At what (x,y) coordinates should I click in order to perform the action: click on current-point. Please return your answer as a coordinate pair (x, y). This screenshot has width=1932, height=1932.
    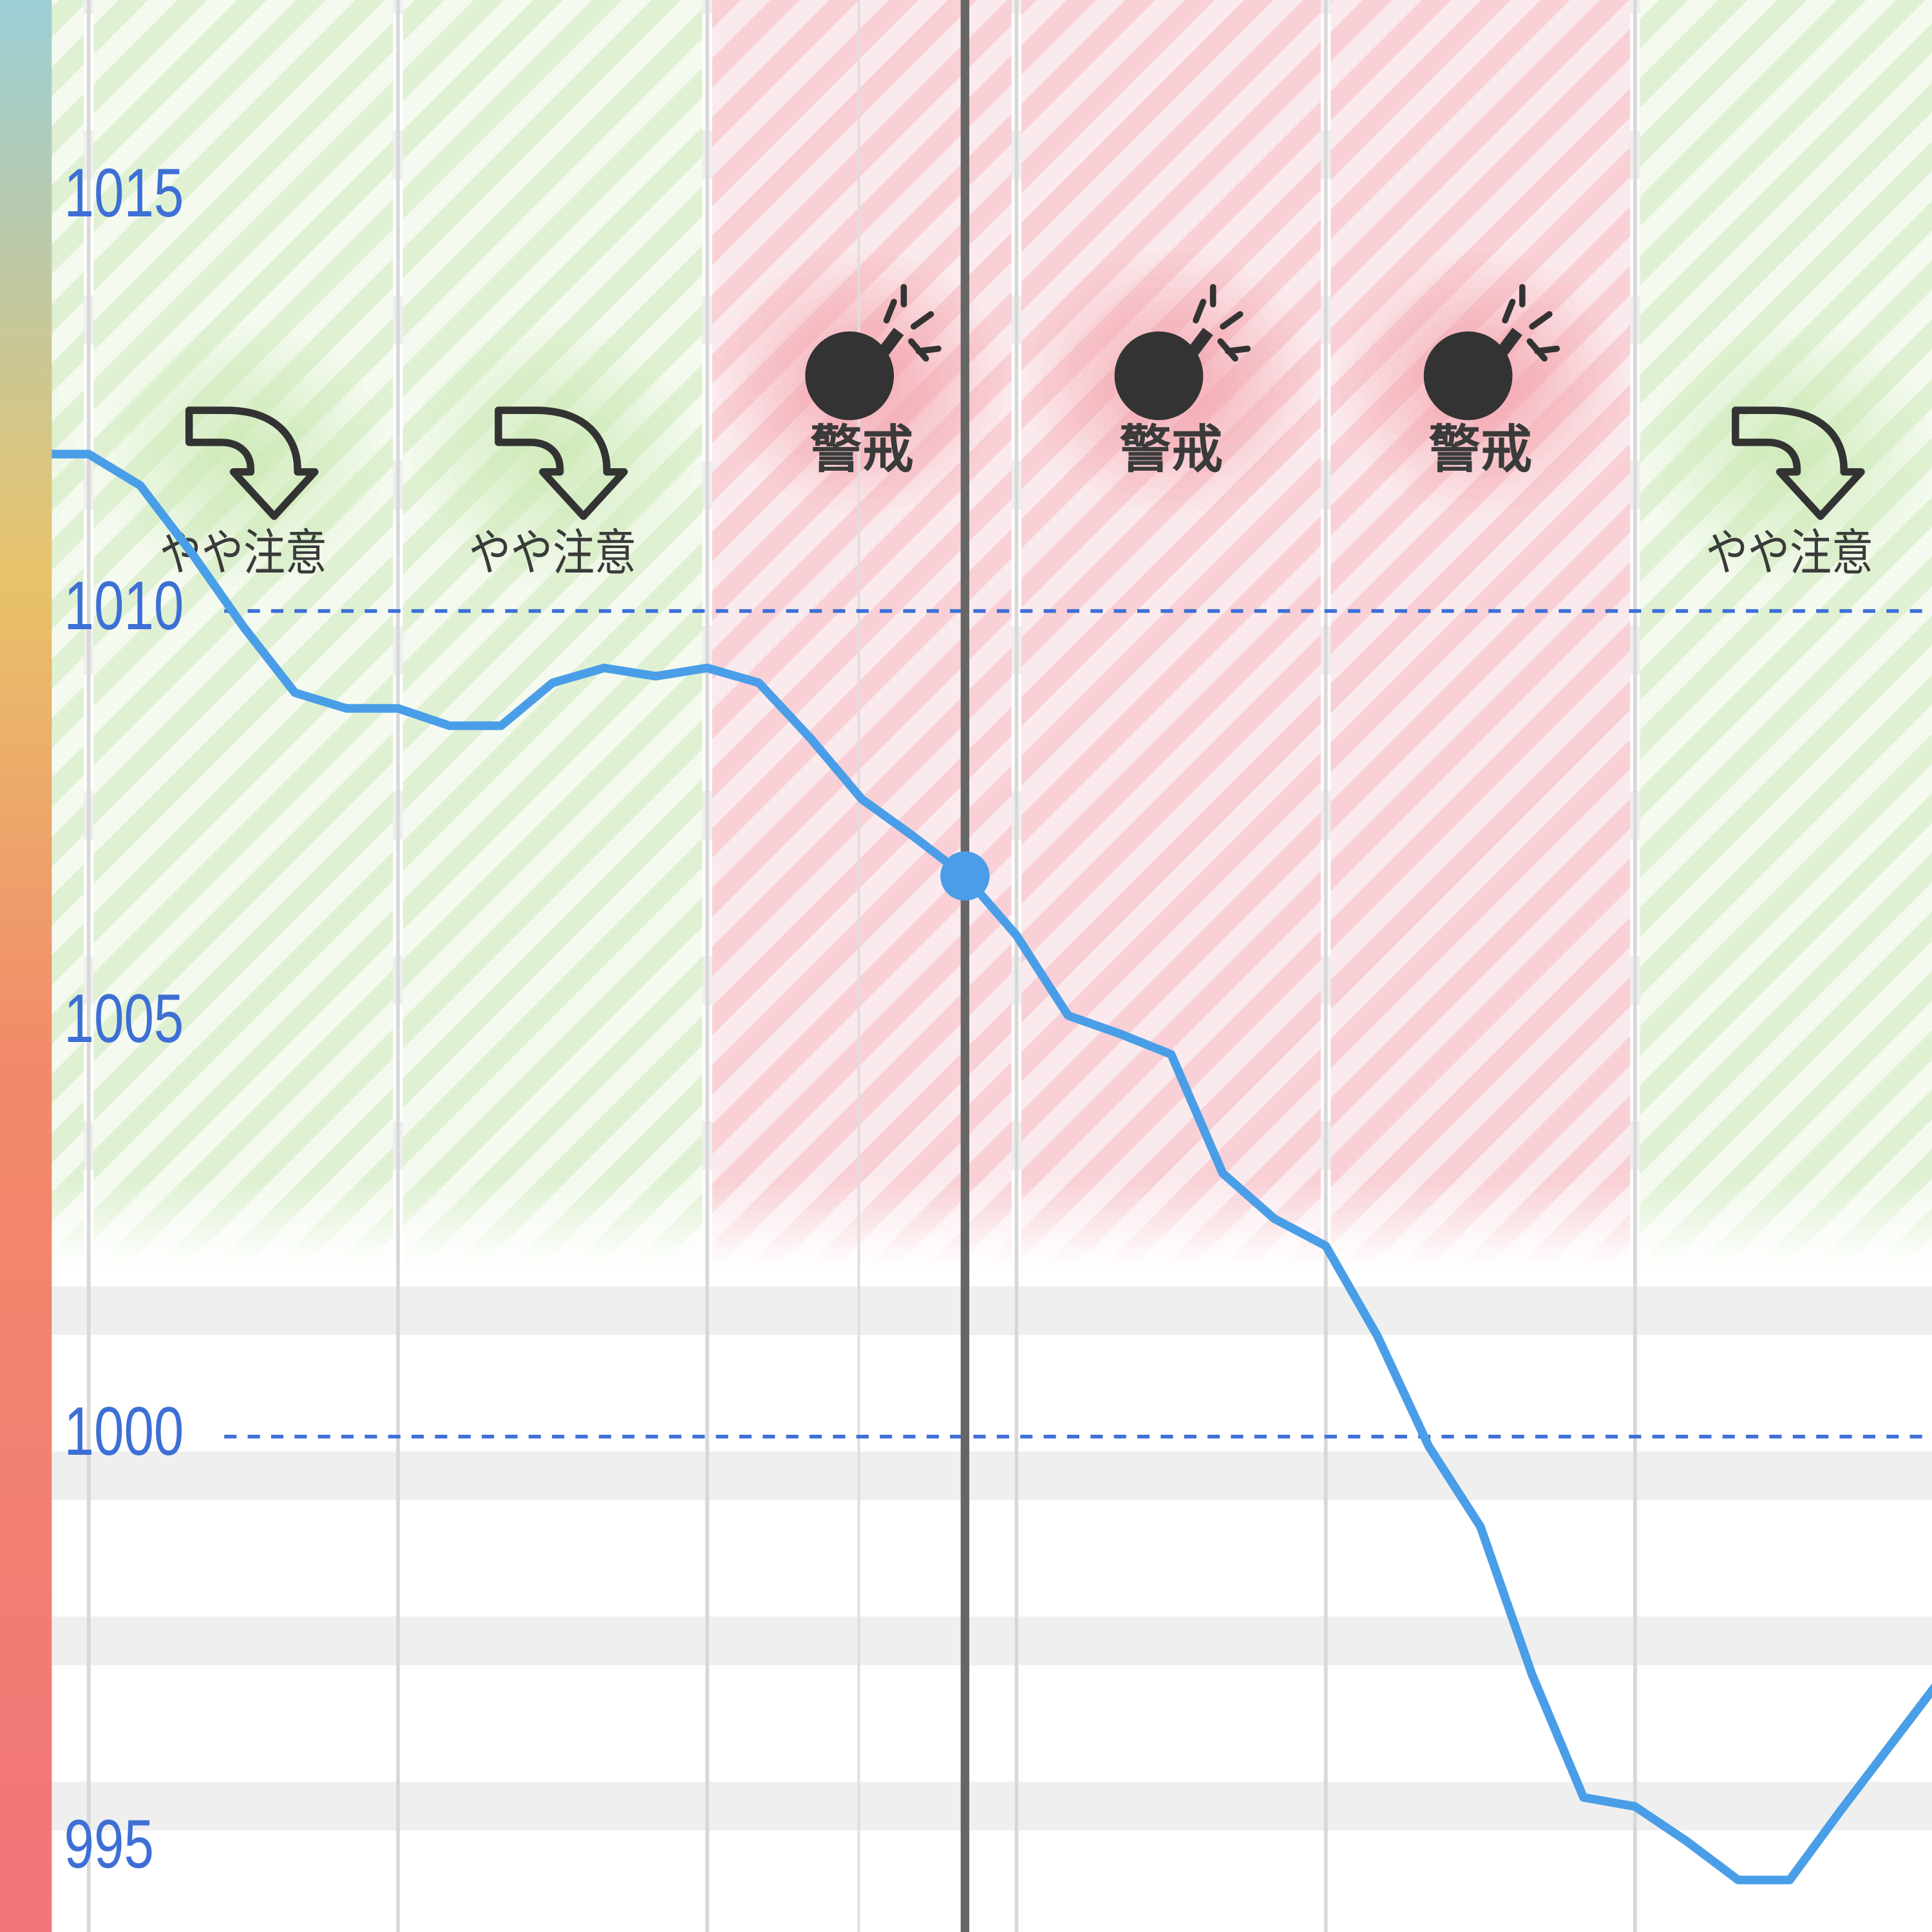
    Looking at the image, I should click on (965, 876).